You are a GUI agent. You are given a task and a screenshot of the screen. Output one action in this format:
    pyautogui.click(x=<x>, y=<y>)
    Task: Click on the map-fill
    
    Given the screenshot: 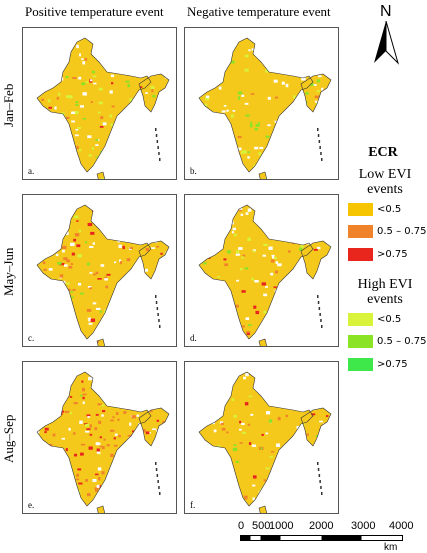 What is the action you would take?
    pyautogui.click(x=102, y=440)
    